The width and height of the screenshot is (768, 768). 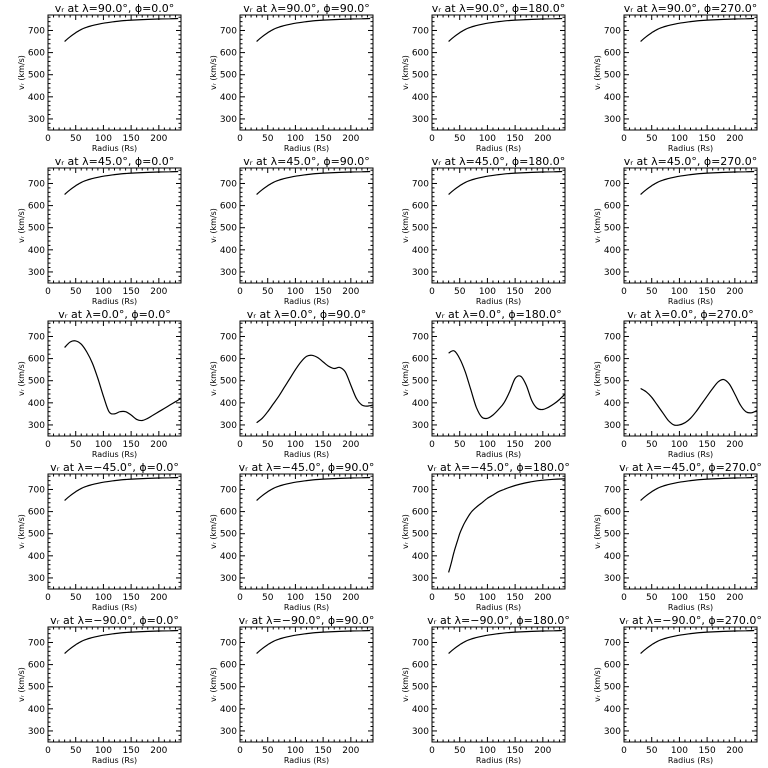 I want to click on panel-title: vᵣ at λ=0.0°, ϕ=0.0°, so click(x=114, y=314).